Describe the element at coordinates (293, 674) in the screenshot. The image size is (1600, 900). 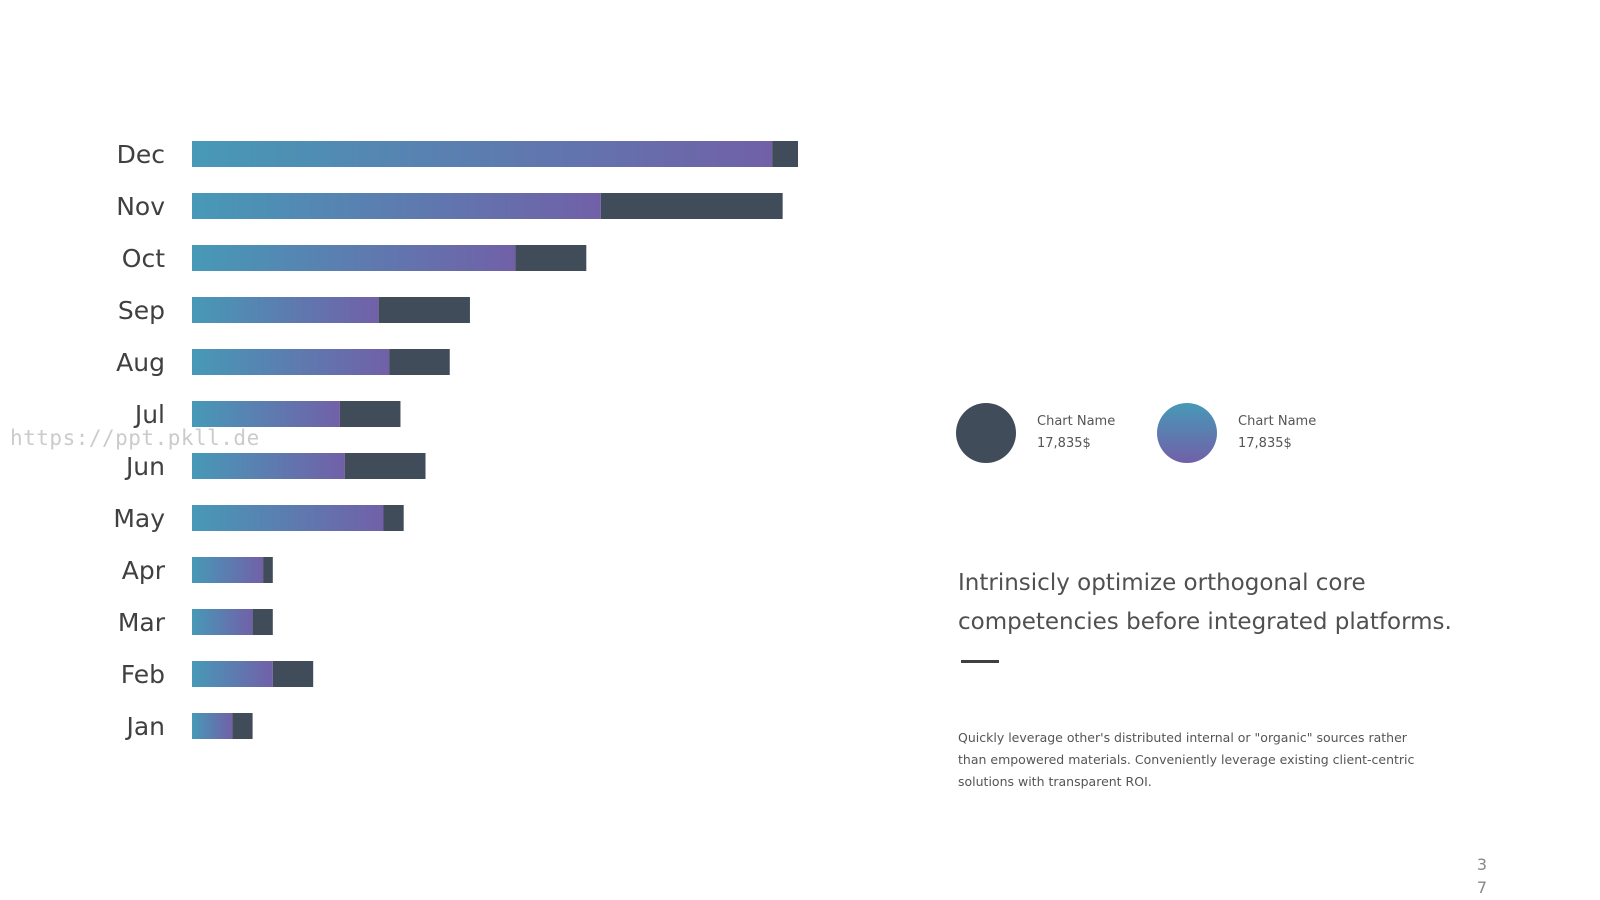
I see `bar-segment-dark-feb` at that location.